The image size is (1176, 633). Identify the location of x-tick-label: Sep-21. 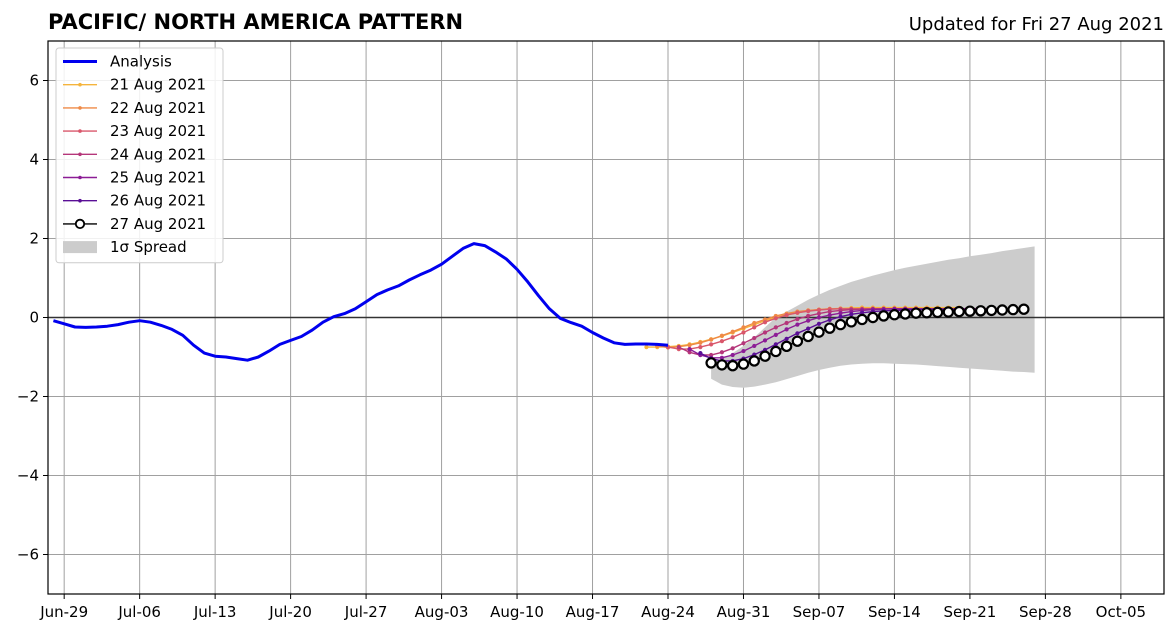
(970, 612).